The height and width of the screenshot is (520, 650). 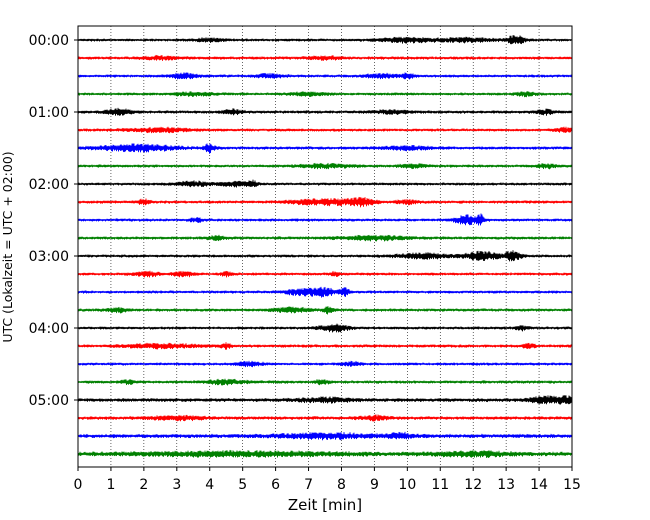 I want to click on x-tick-label: 12, so click(x=473, y=485).